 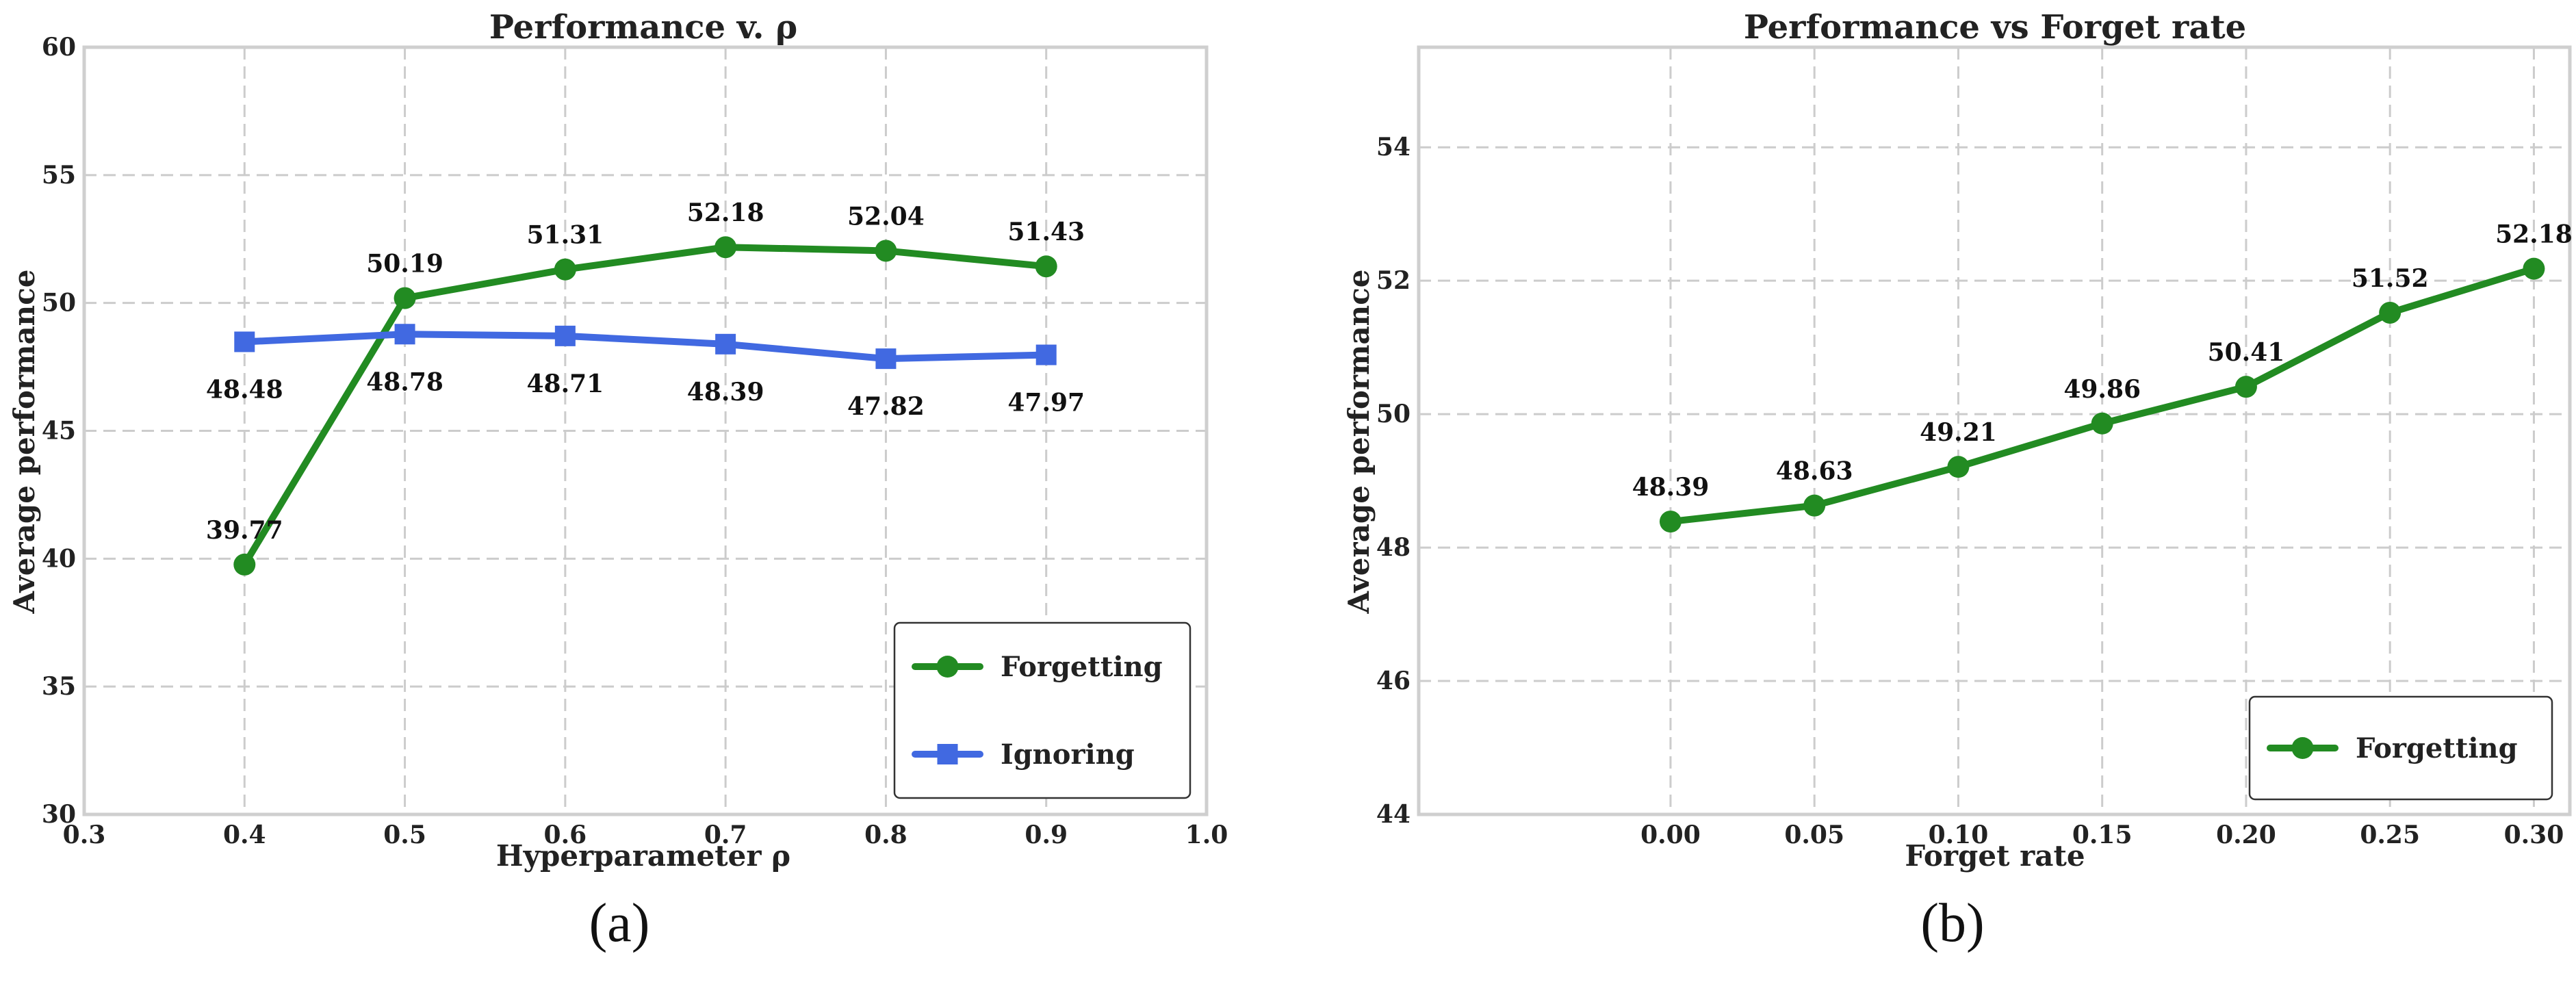 What do you see at coordinates (59, 814) in the screenshot?
I see `chart-a-ytick: 30` at bounding box center [59, 814].